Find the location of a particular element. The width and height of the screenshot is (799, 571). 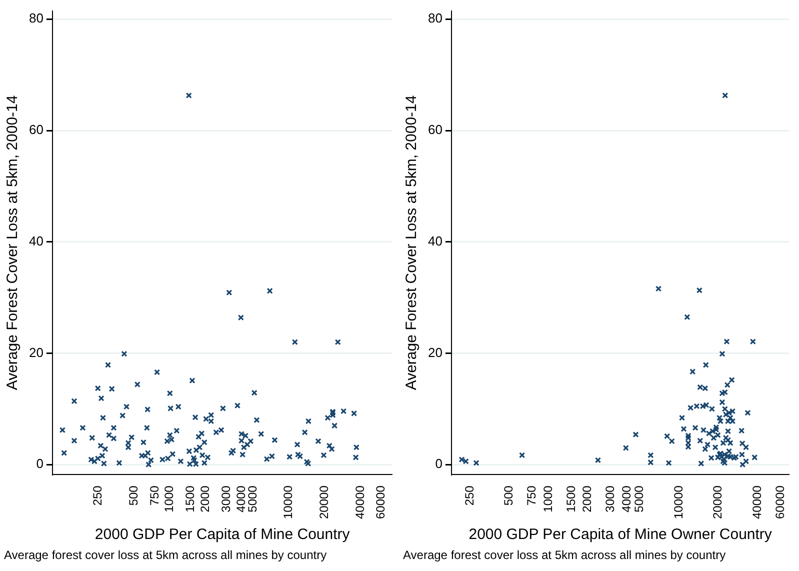

x-axis-title: 2000 GDP Per Capita of Mine Country is located at coordinates (222, 535).